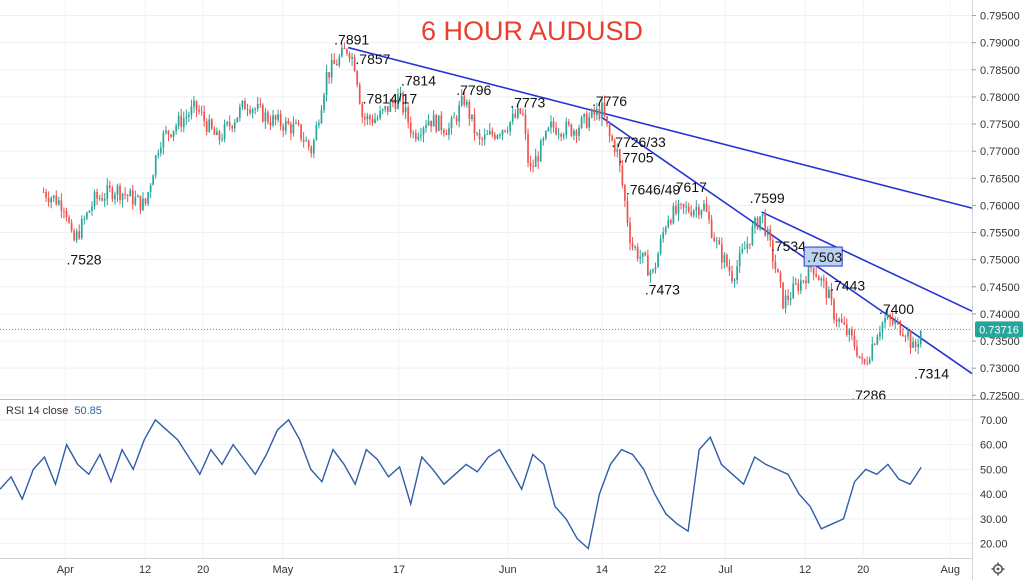 This screenshot has height=580, width=1024. Describe the element at coordinates (508, 570) in the screenshot. I see `time-axis-ticks: Apr 12 20 May 17 Jun 14 22 Jul 12 20 Aug` at that location.